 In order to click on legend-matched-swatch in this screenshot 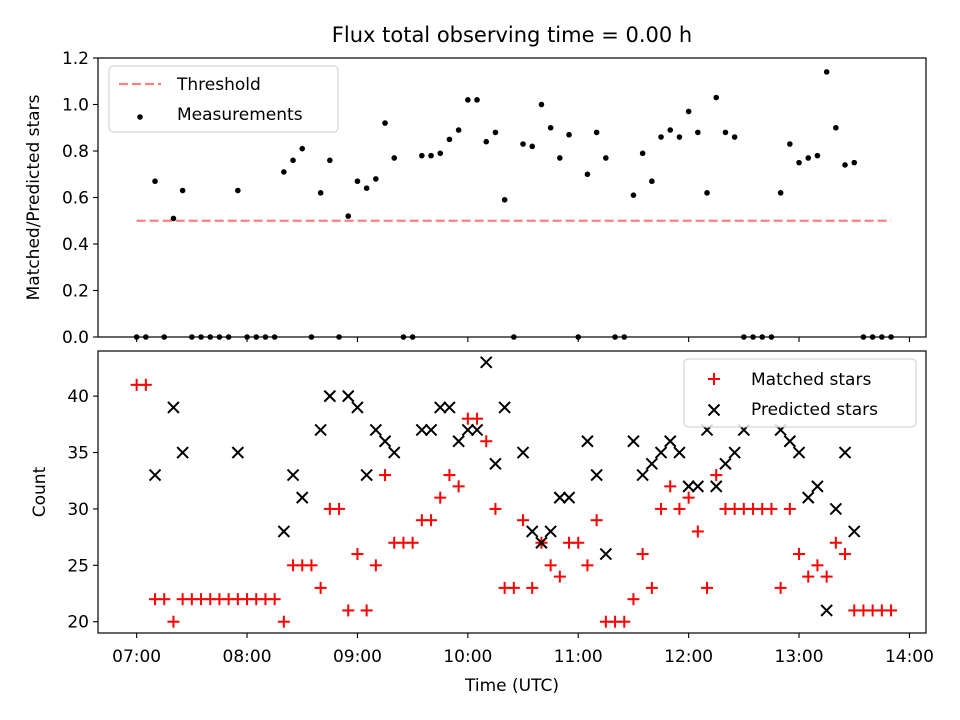, I will do `click(714, 379)`.